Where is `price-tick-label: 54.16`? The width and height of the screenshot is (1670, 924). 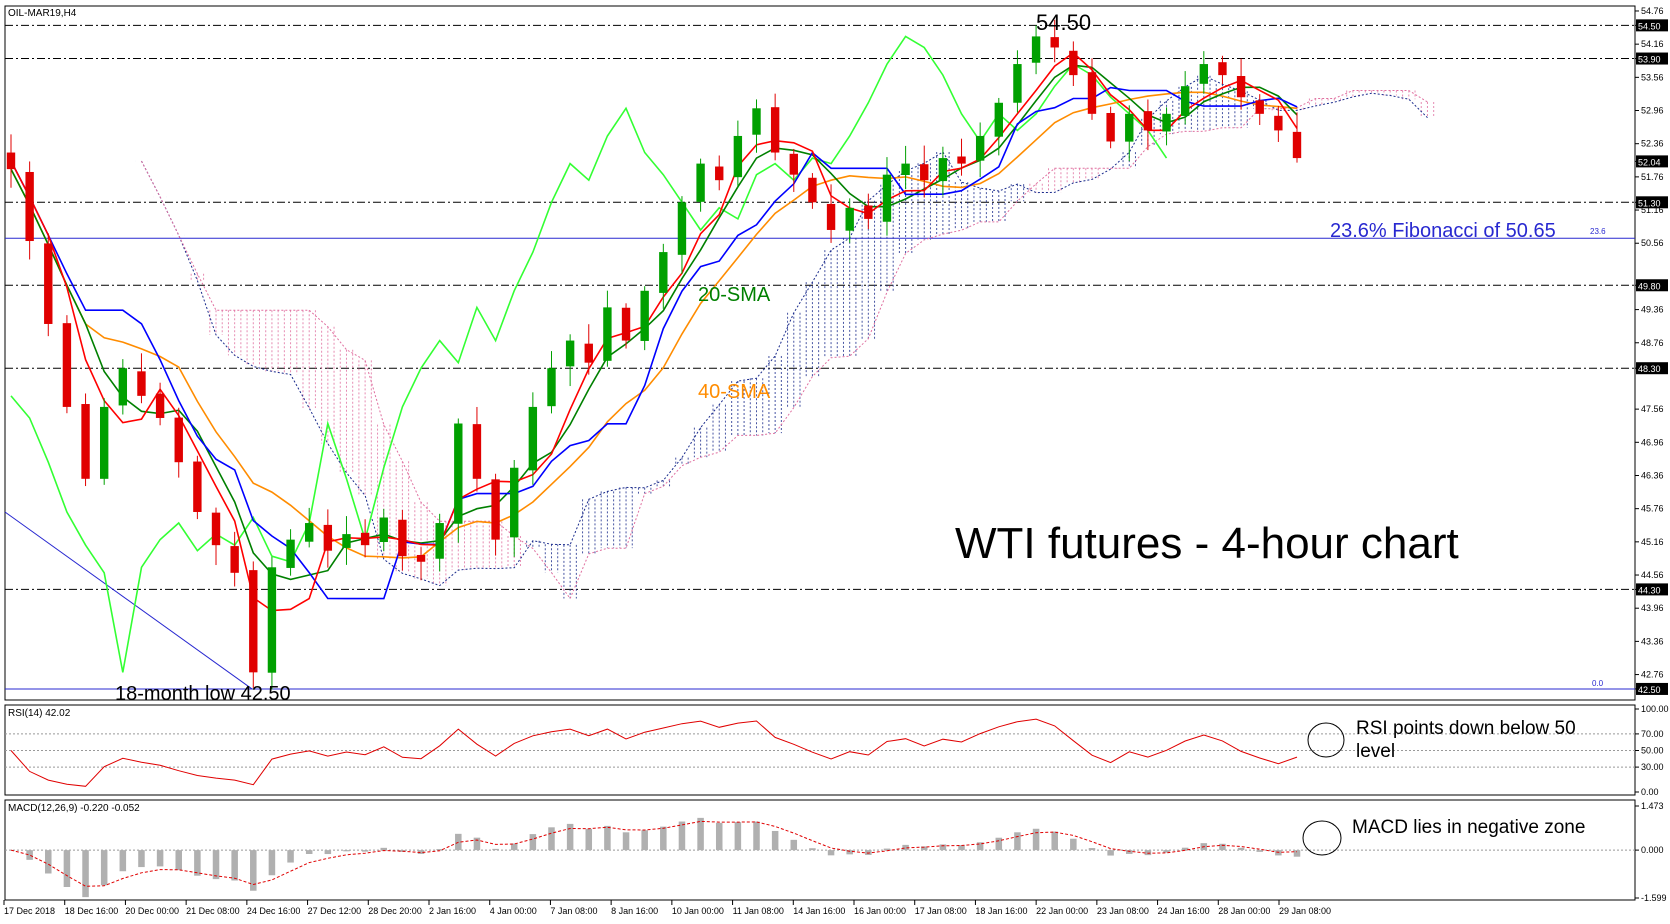 price-tick-label: 54.16 is located at coordinates (1652, 44).